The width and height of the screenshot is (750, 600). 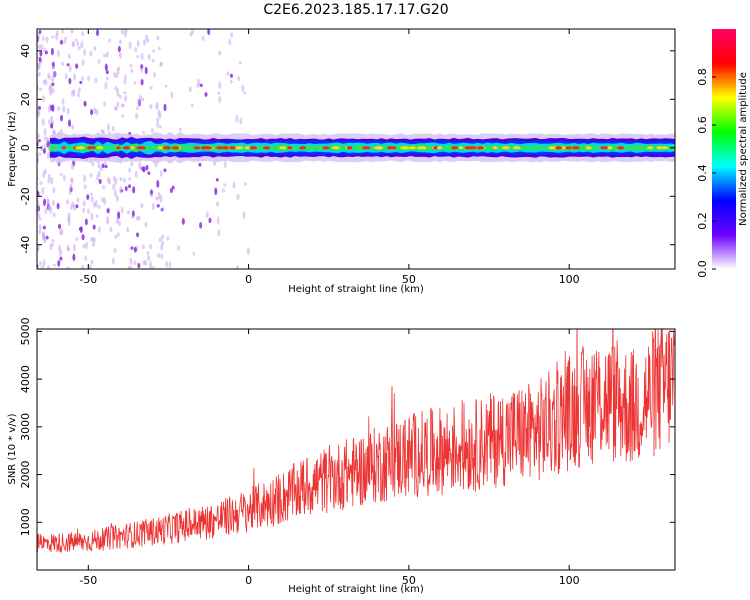 I want to click on snr-ytick-label: 5000, so click(x=25, y=331).